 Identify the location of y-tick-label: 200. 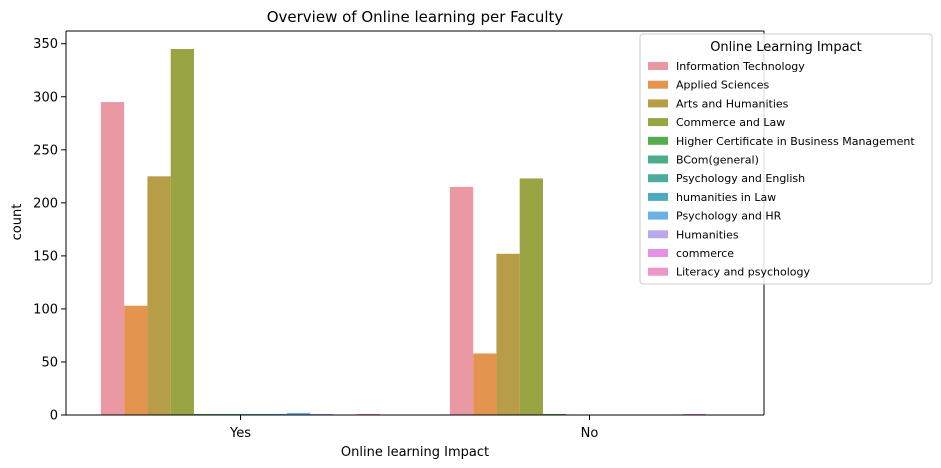
(45, 203).